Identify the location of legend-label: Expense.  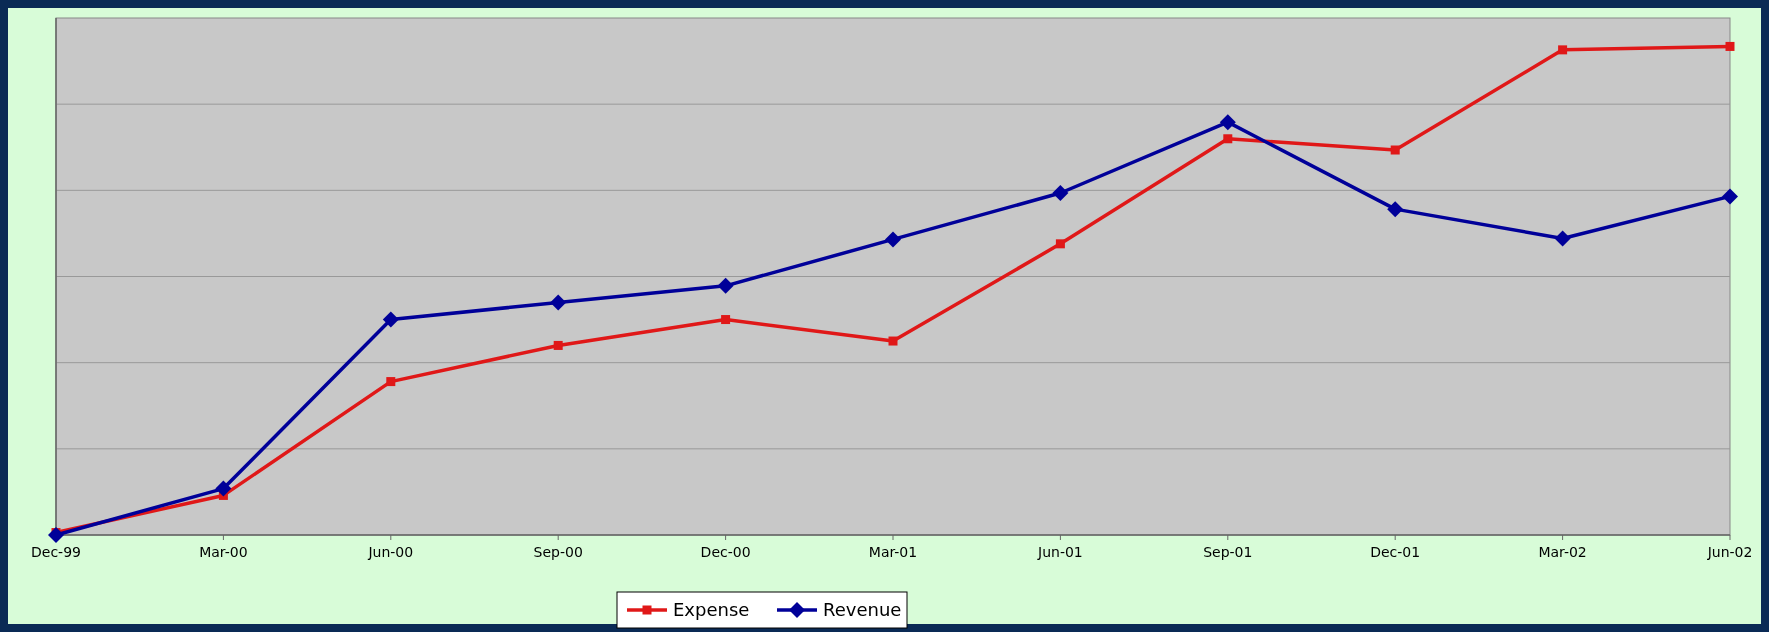
(711, 609).